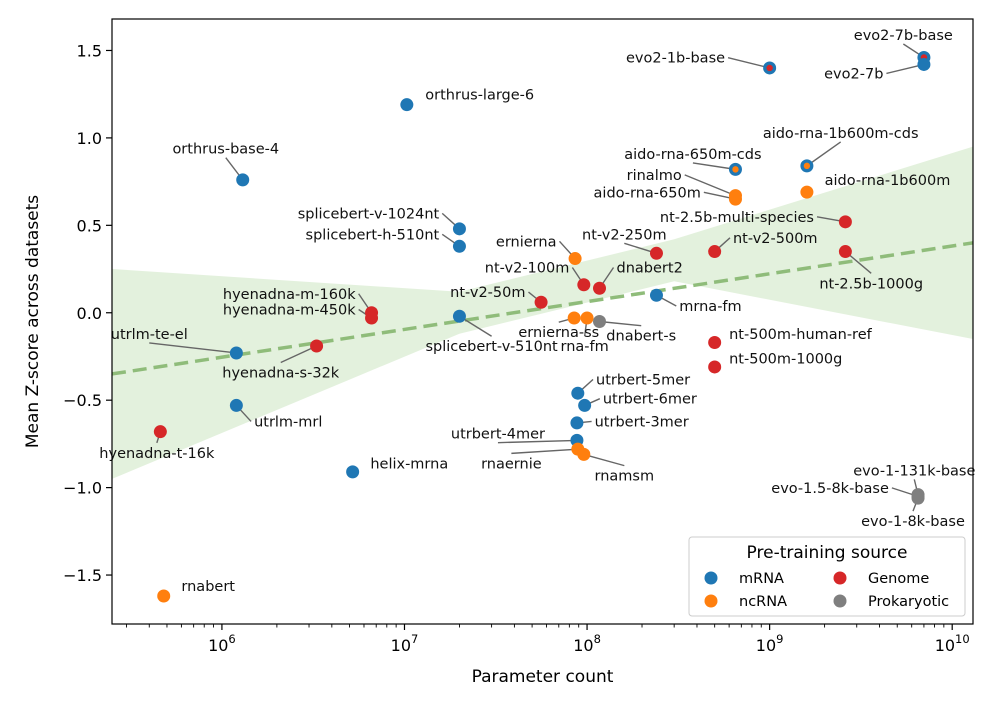 Image resolution: width=1000 pixels, height=714 pixels. I want to click on point-label: aido-rna-1b600m-cds, so click(841, 134).